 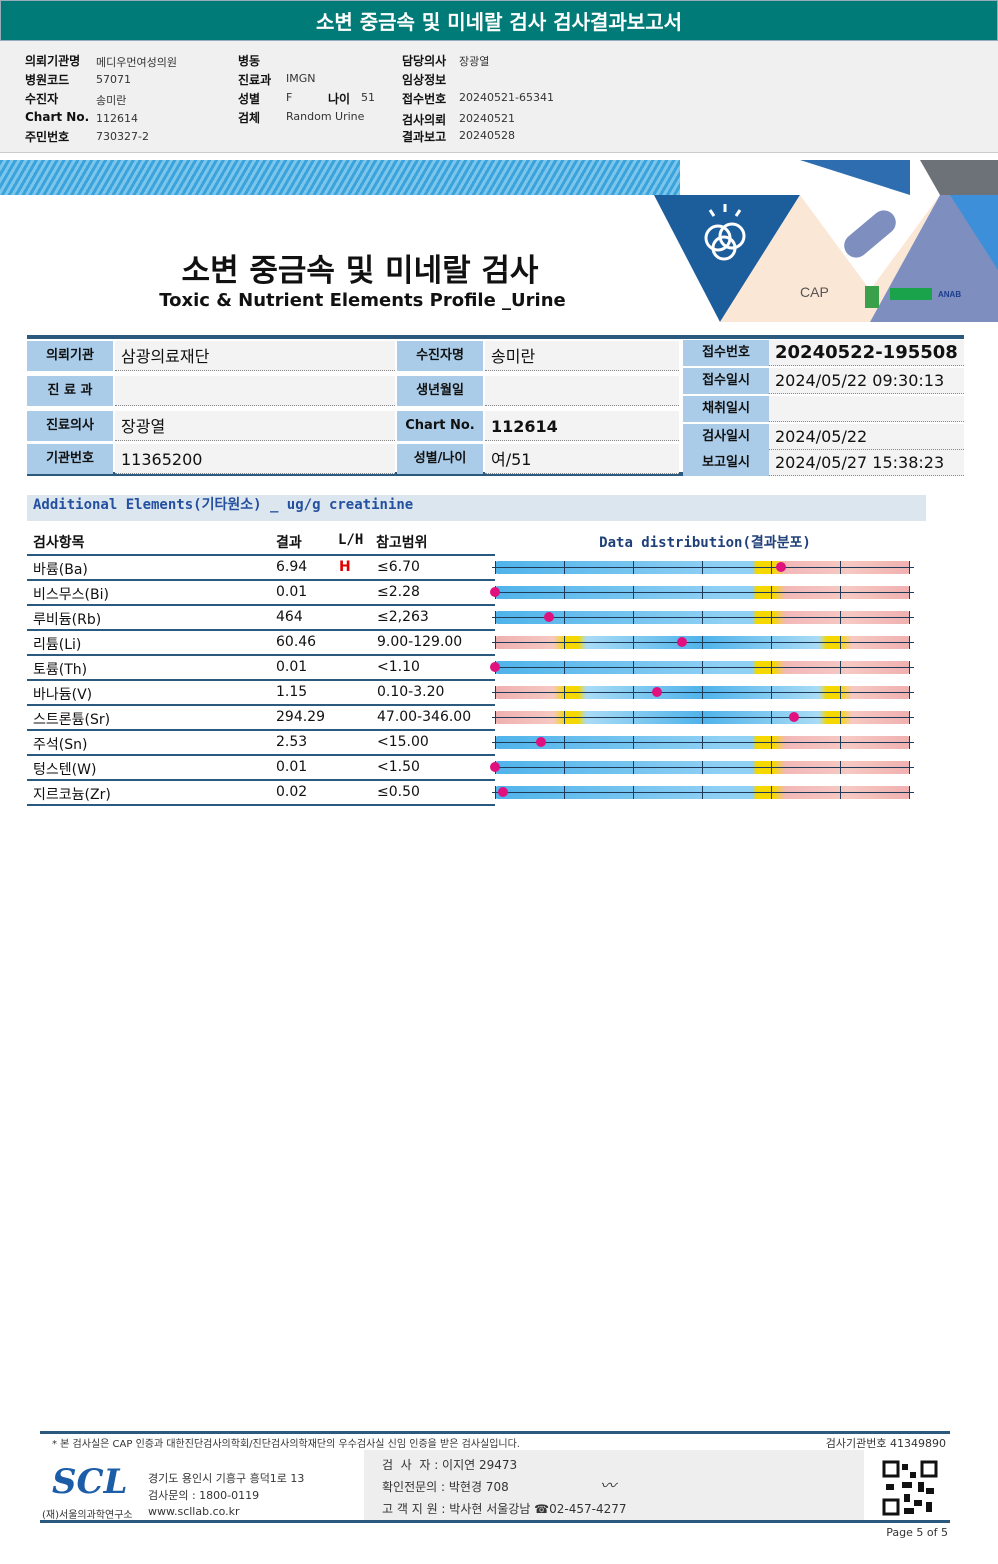 I want to click on patient-label: 채취일시, so click(x=726, y=409).